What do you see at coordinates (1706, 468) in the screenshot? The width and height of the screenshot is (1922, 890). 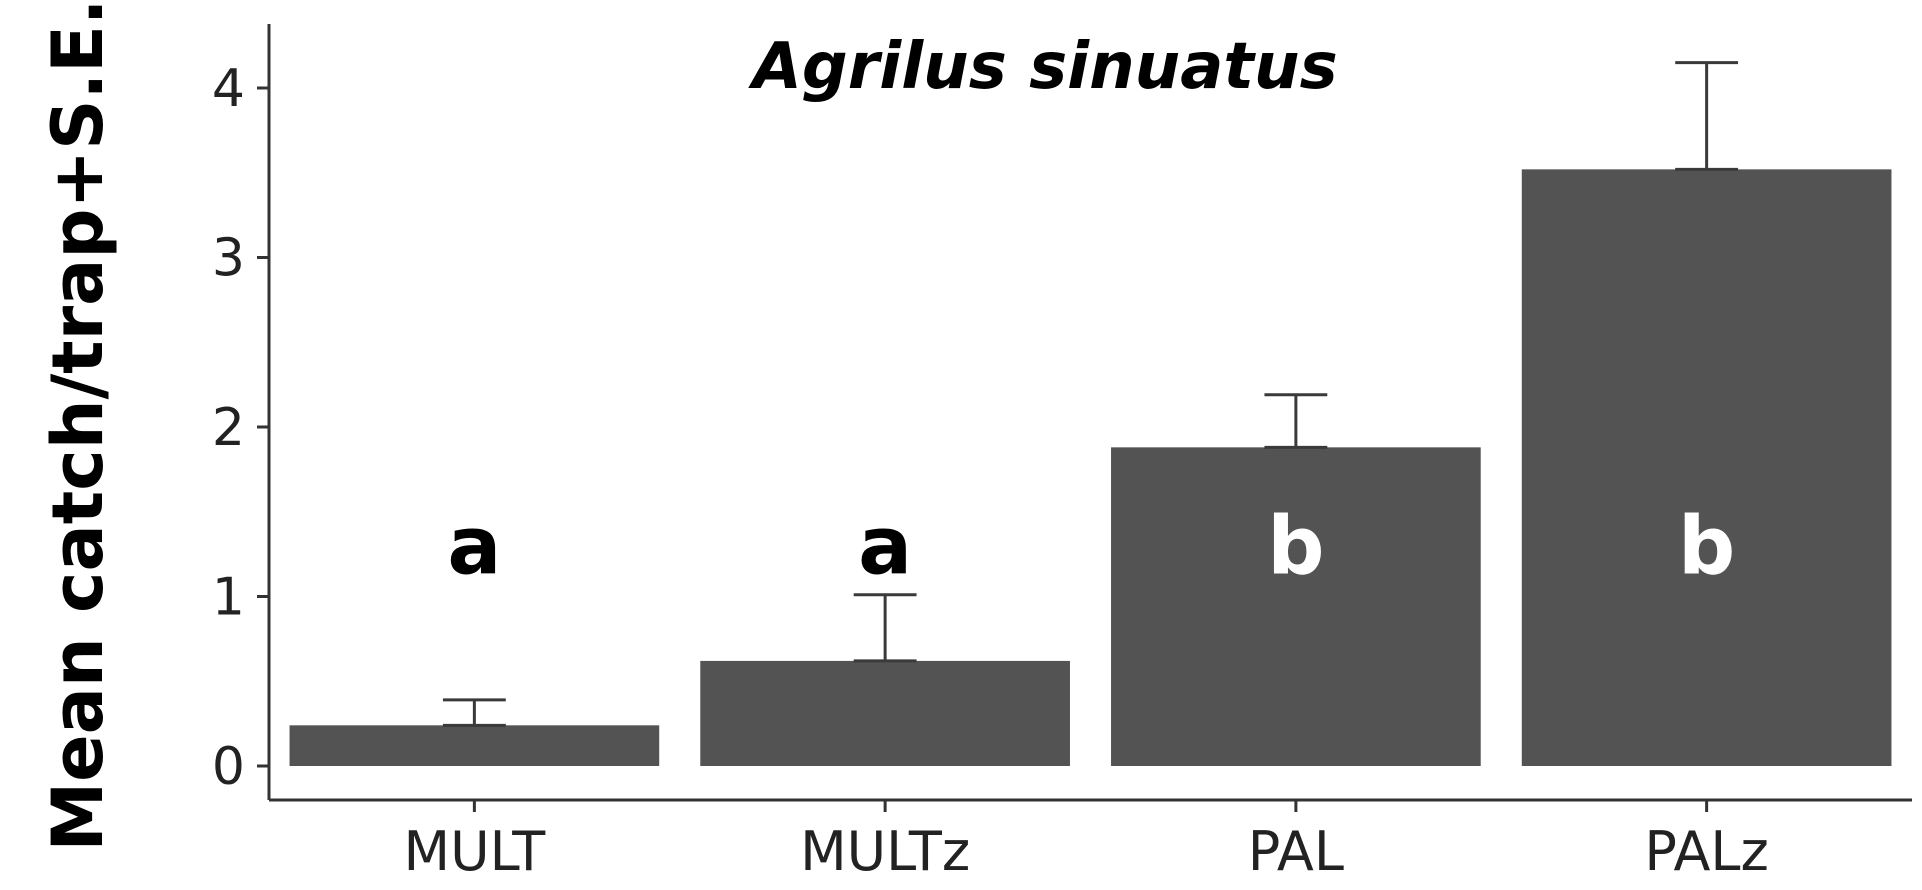 I see `bar-palz` at bounding box center [1706, 468].